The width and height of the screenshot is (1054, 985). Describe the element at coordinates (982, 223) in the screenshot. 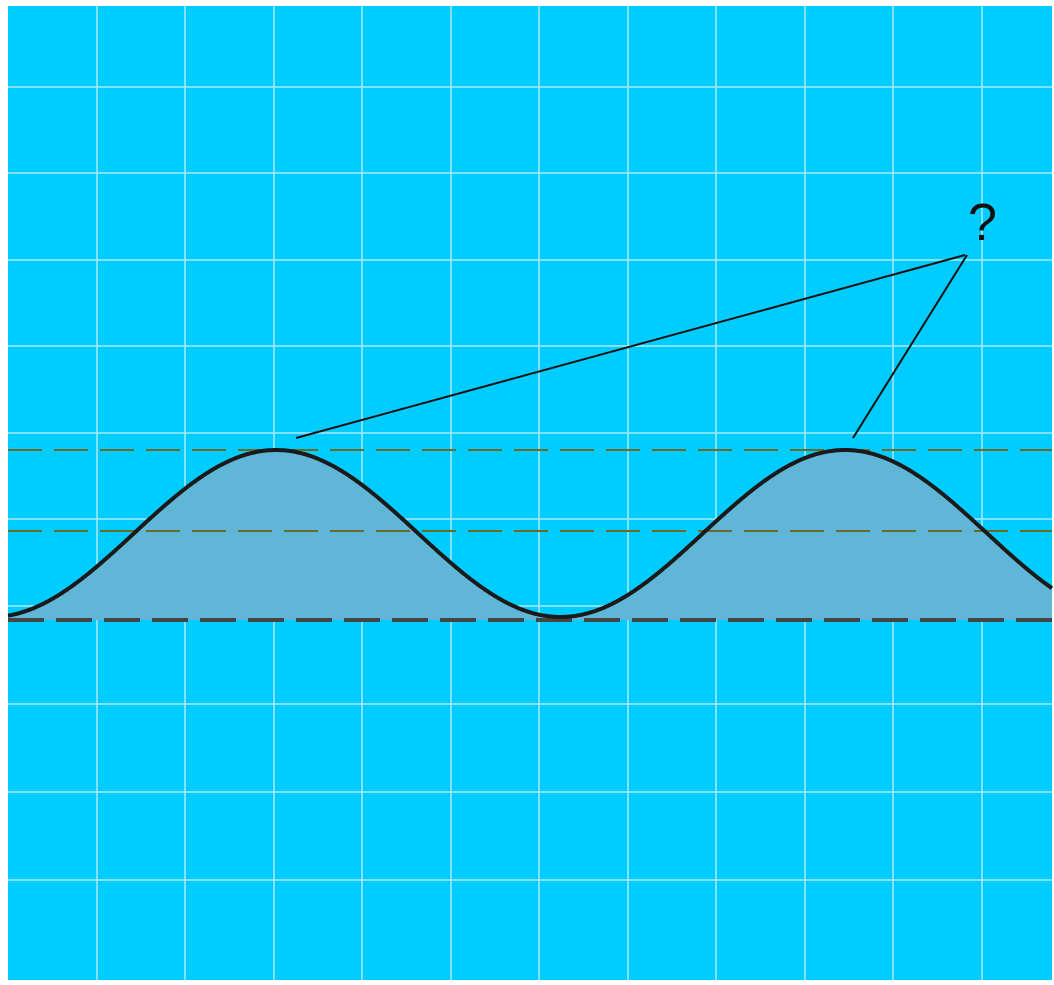

I see `question-mark-icon: ?` at that location.